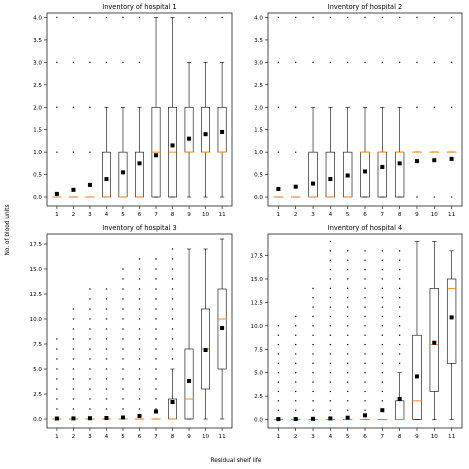 The width and height of the screenshot is (469, 469). I want to click on chart-3-x-tick-label: 3, so click(90, 437).